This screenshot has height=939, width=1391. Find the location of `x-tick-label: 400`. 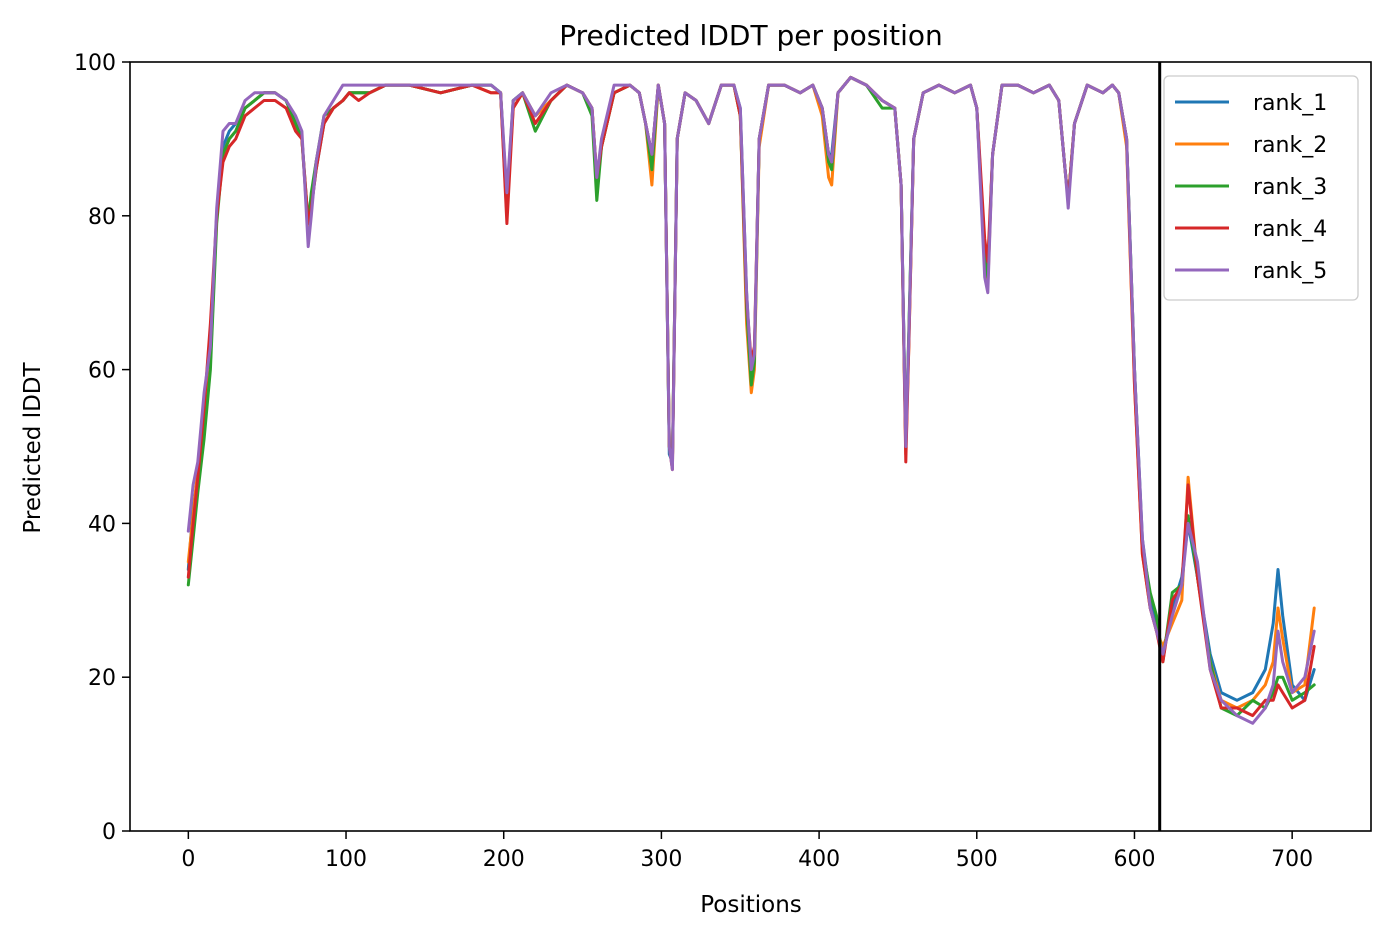

x-tick-label: 400 is located at coordinates (819, 859).